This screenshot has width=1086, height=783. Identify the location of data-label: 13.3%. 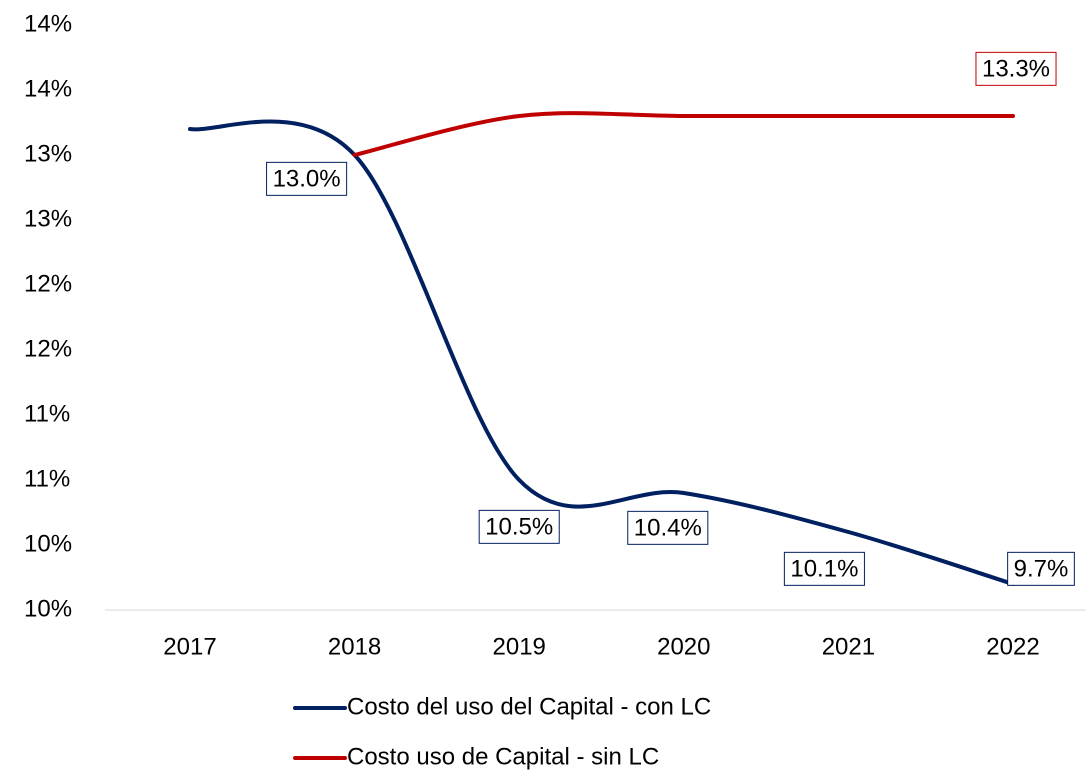
(1016, 68).